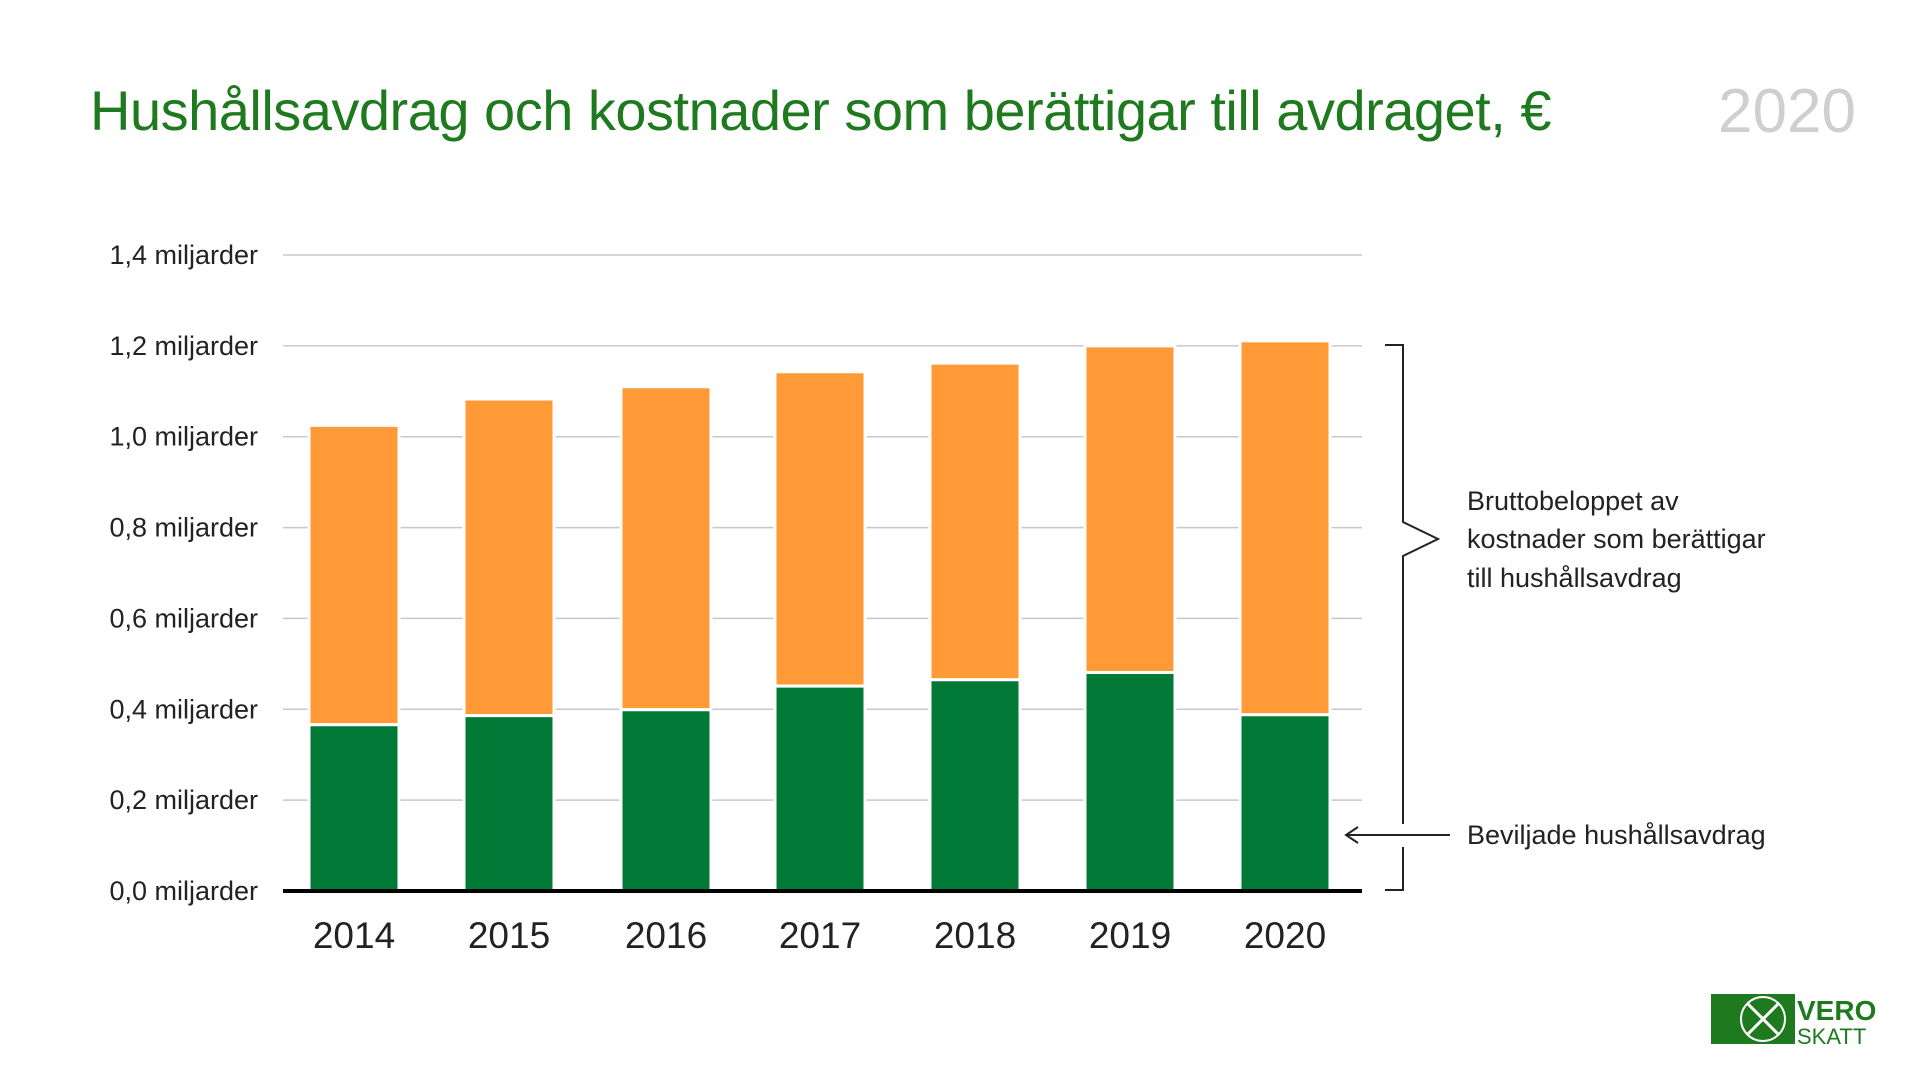 Image resolution: width=1921 pixels, height=1081 pixels. What do you see at coordinates (975, 521) in the screenshot?
I see `bar-gross-2018` at bounding box center [975, 521].